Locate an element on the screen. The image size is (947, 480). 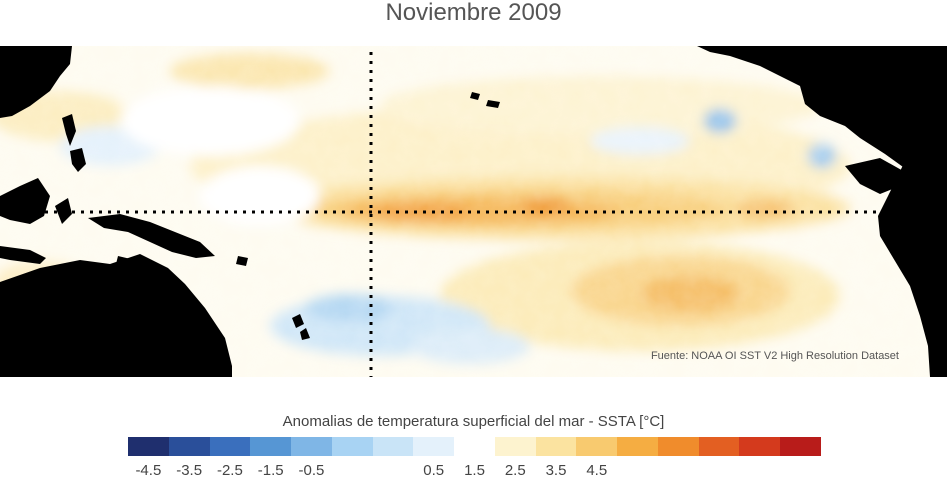
colorbar-tick-label: -0.5 is located at coordinates (311, 470).